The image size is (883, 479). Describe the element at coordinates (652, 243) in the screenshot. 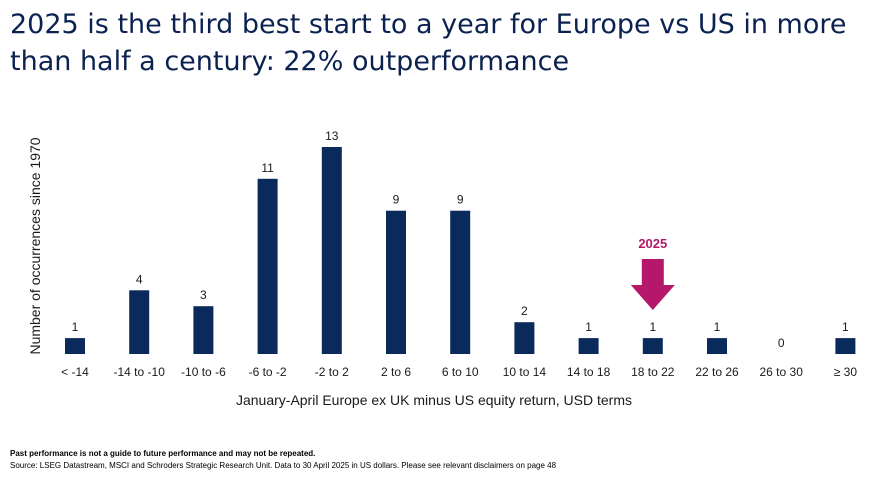

I see `annotation-label: 2025` at that location.